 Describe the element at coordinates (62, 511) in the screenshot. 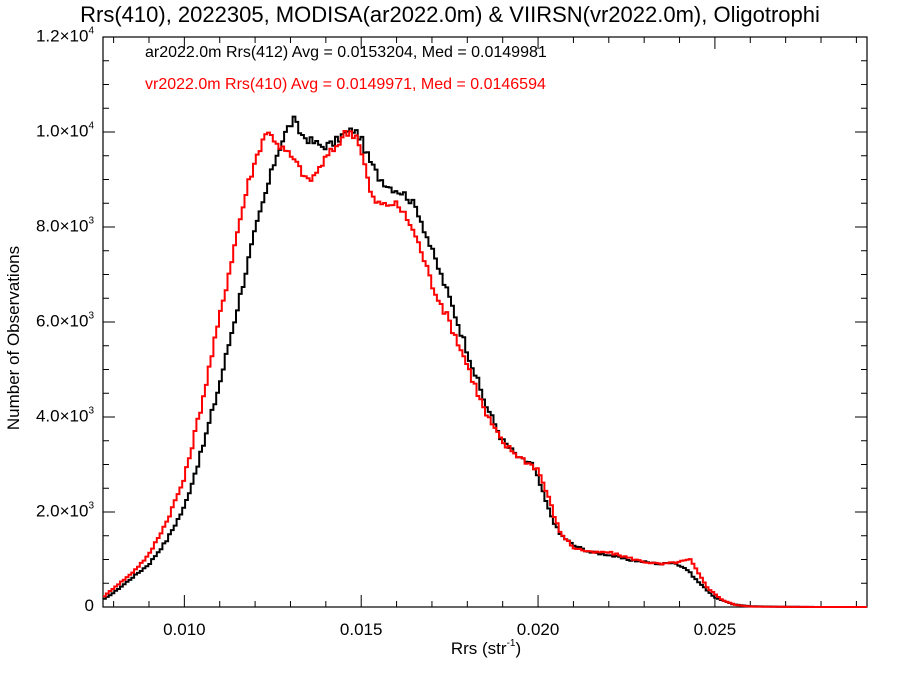

I see `y-tick-base: 2.0×10` at that location.